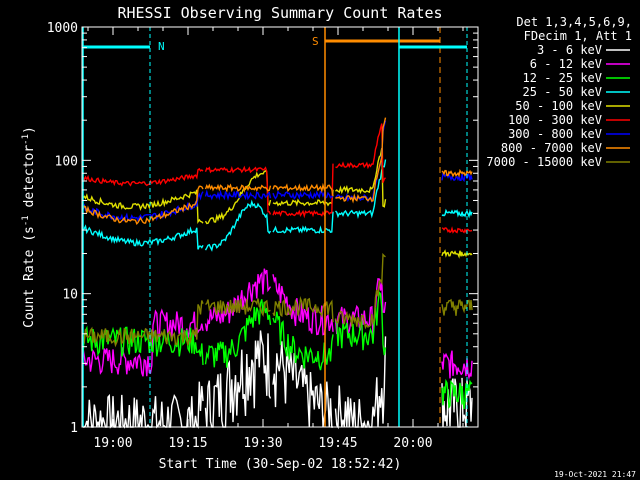 This screenshot has width=640, height=480. Describe the element at coordinates (66, 161) in the screenshot. I see `y-tick-label: 100` at that location.